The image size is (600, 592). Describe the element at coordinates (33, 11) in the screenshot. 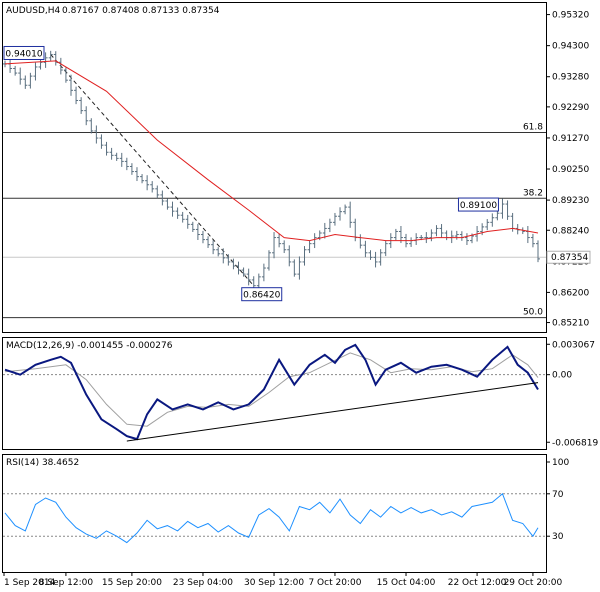

I see `symbol-label: AUDUSD,H4` at that location.